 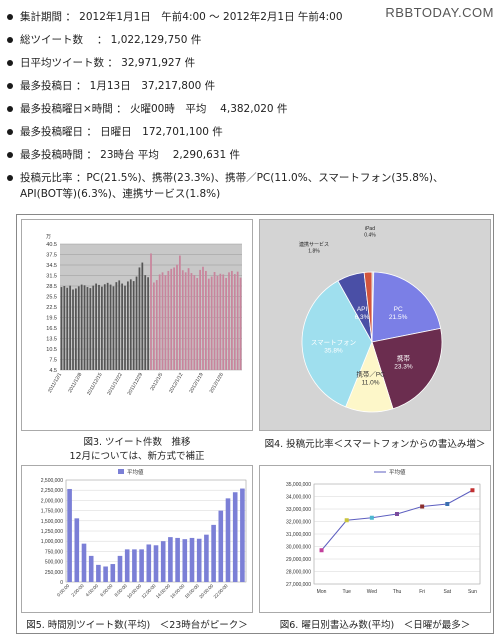 What do you see at coordinates (121, 471) in the screenshot?
I see `legend-swatch` at bounding box center [121, 471].